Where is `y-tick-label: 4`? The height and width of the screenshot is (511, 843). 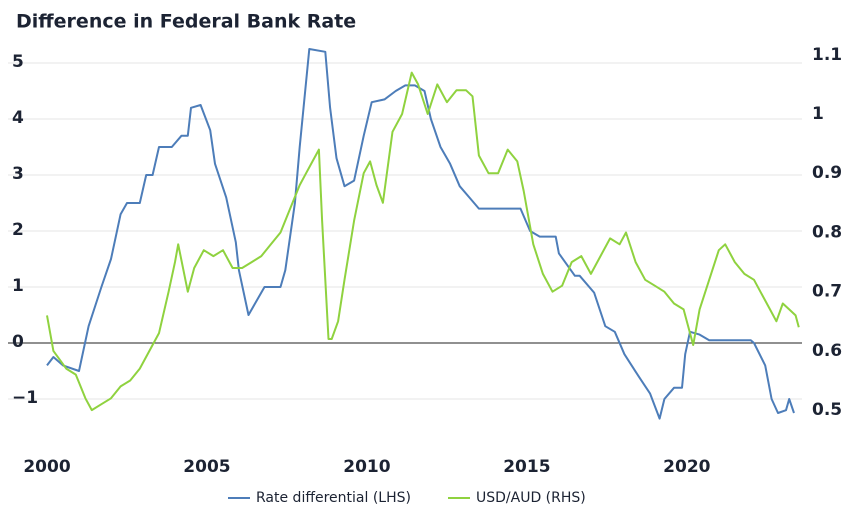 y-tick-label: 4 is located at coordinates (18, 118).